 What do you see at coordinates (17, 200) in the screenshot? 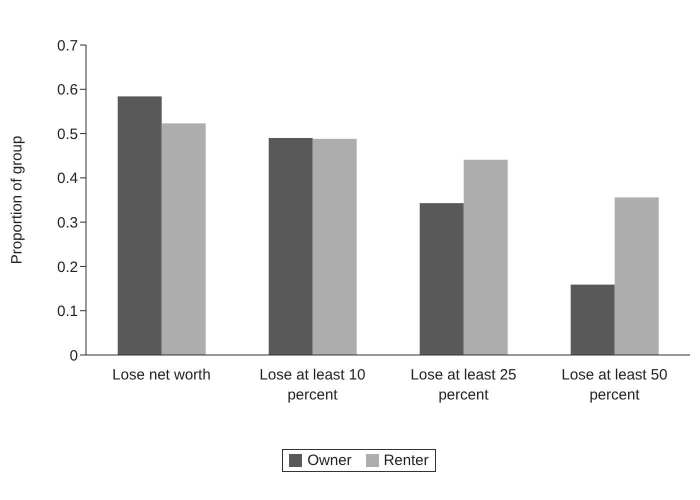
I see `y-axis-title: Proportion of group` at bounding box center [17, 200].